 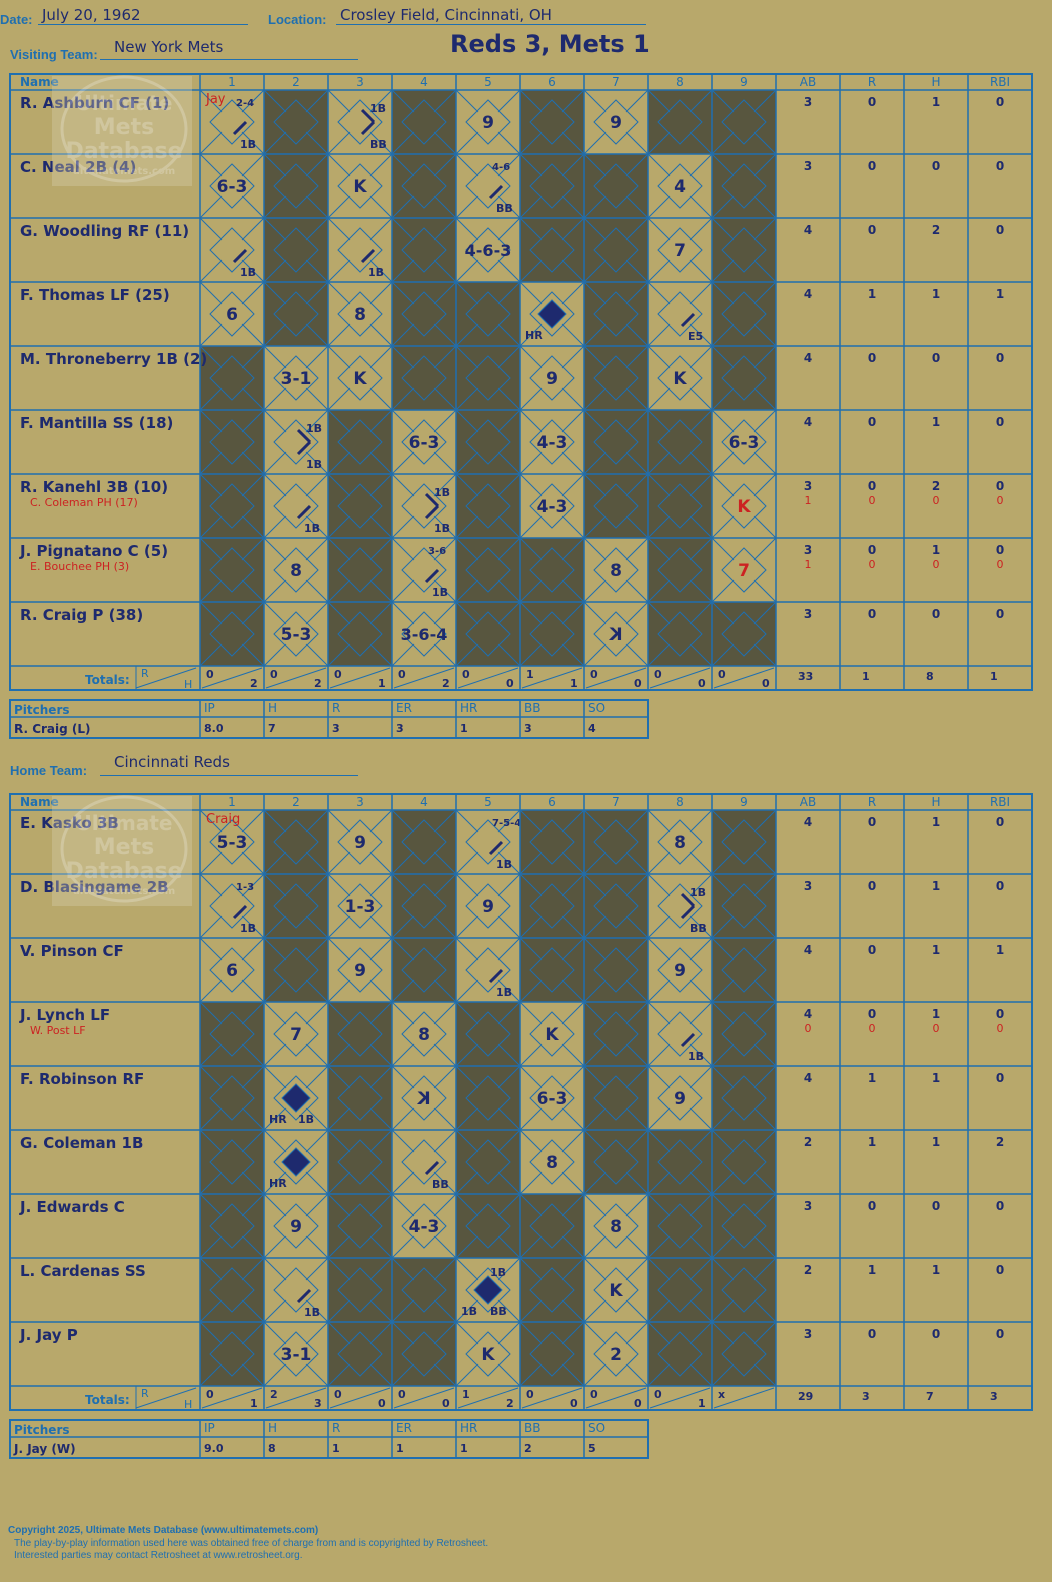 I want to click on player-name: E. Kasko 3B, so click(x=69, y=823).